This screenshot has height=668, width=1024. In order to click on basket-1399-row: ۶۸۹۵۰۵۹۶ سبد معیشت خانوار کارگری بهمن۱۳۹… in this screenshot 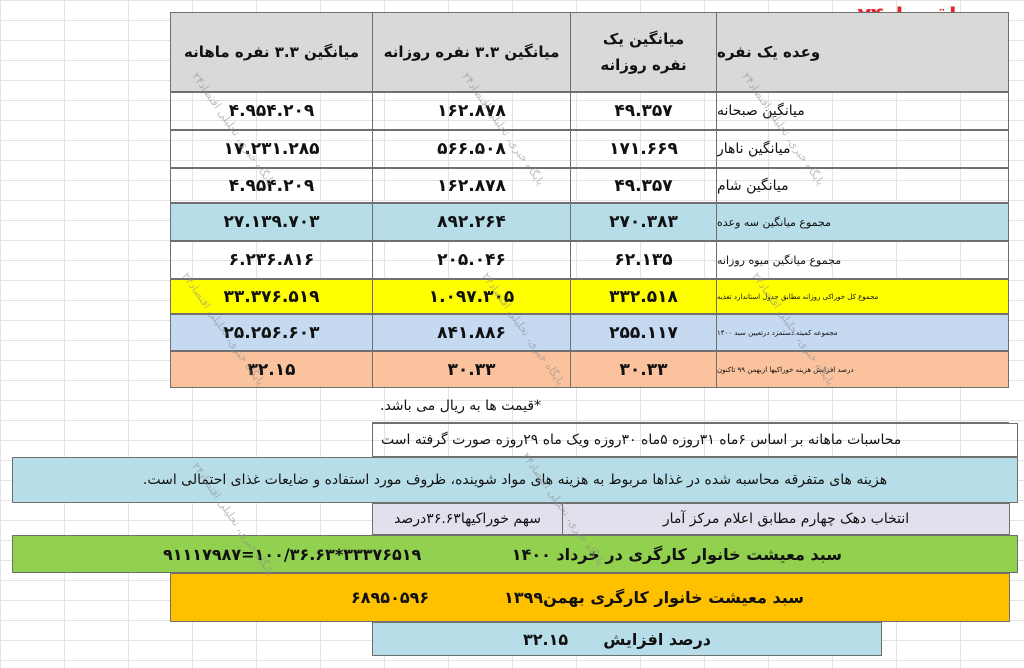, I will do `click(590, 597)`.